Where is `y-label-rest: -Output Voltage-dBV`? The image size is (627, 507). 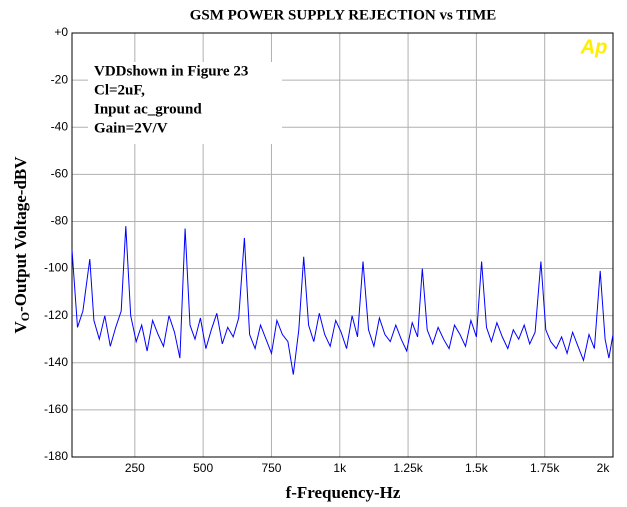 y-label-rest: -Output Voltage-dBV is located at coordinates (20, 234).